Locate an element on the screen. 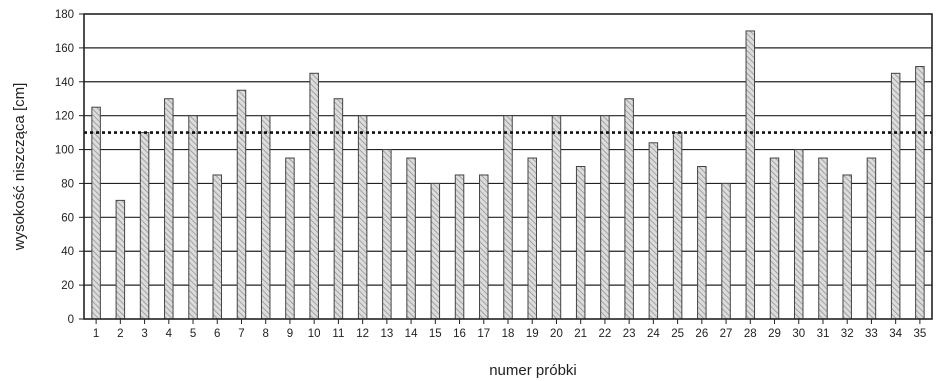 Image resolution: width=937 pixels, height=381 pixels. x-tick-label: 30 is located at coordinates (798, 334).